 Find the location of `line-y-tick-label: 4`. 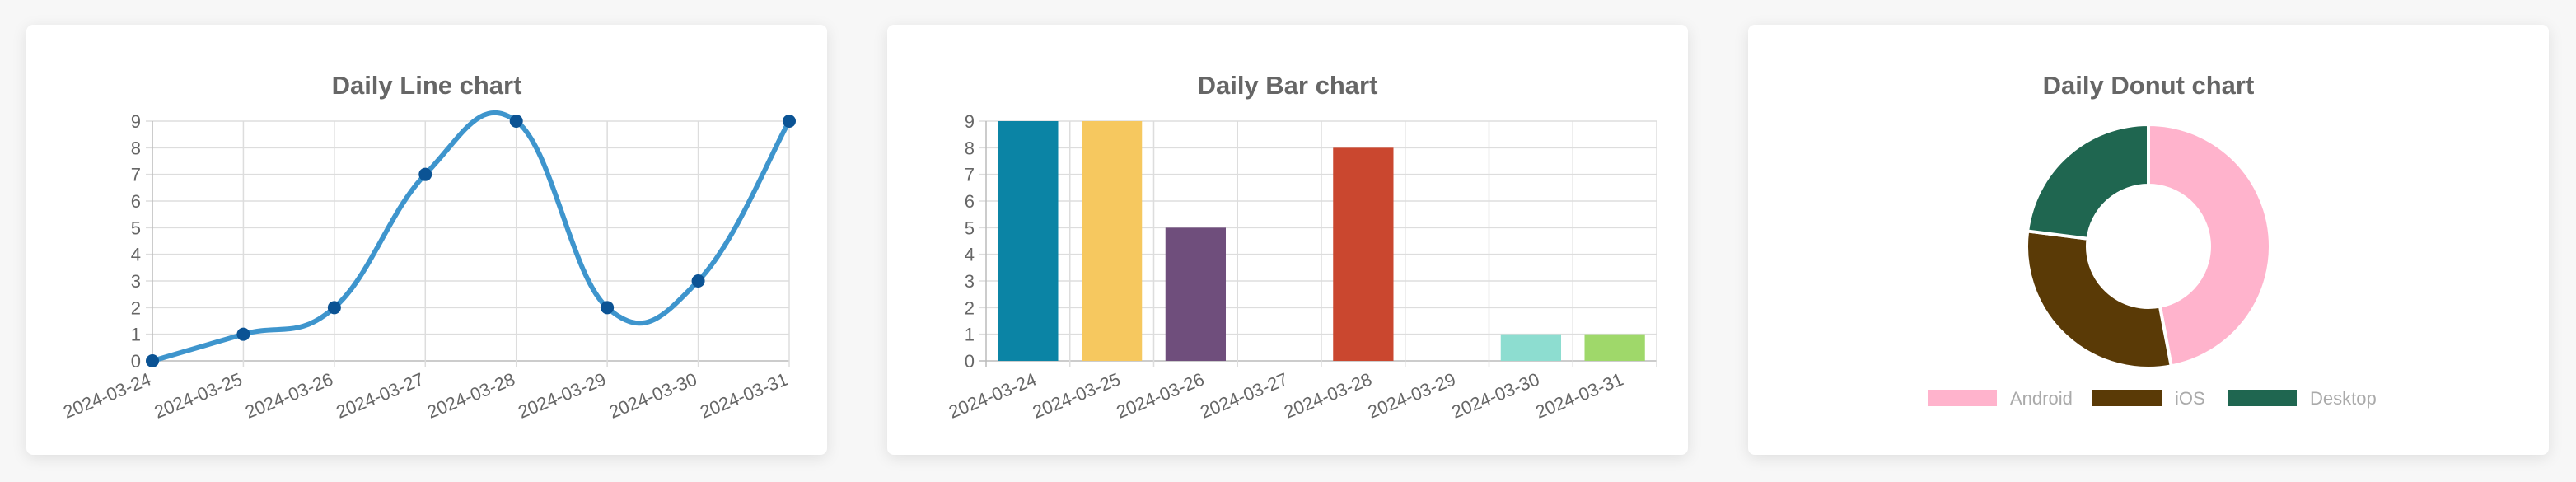

line-y-tick-label: 4 is located at coordinates (136, 255).